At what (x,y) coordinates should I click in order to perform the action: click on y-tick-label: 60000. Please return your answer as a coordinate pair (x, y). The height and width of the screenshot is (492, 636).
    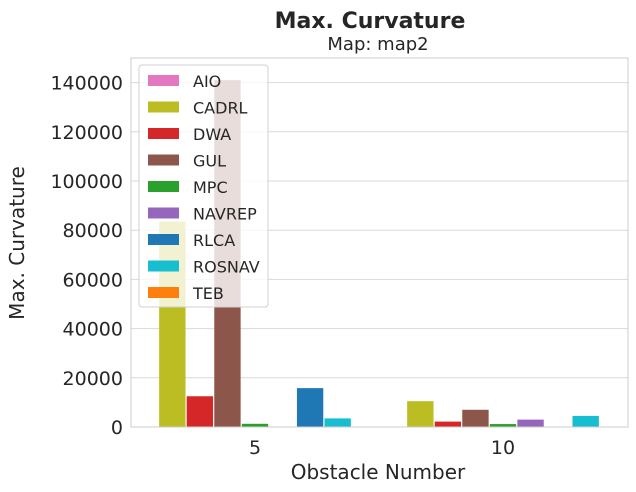
    Looking at the image, I should click on (93, 280).